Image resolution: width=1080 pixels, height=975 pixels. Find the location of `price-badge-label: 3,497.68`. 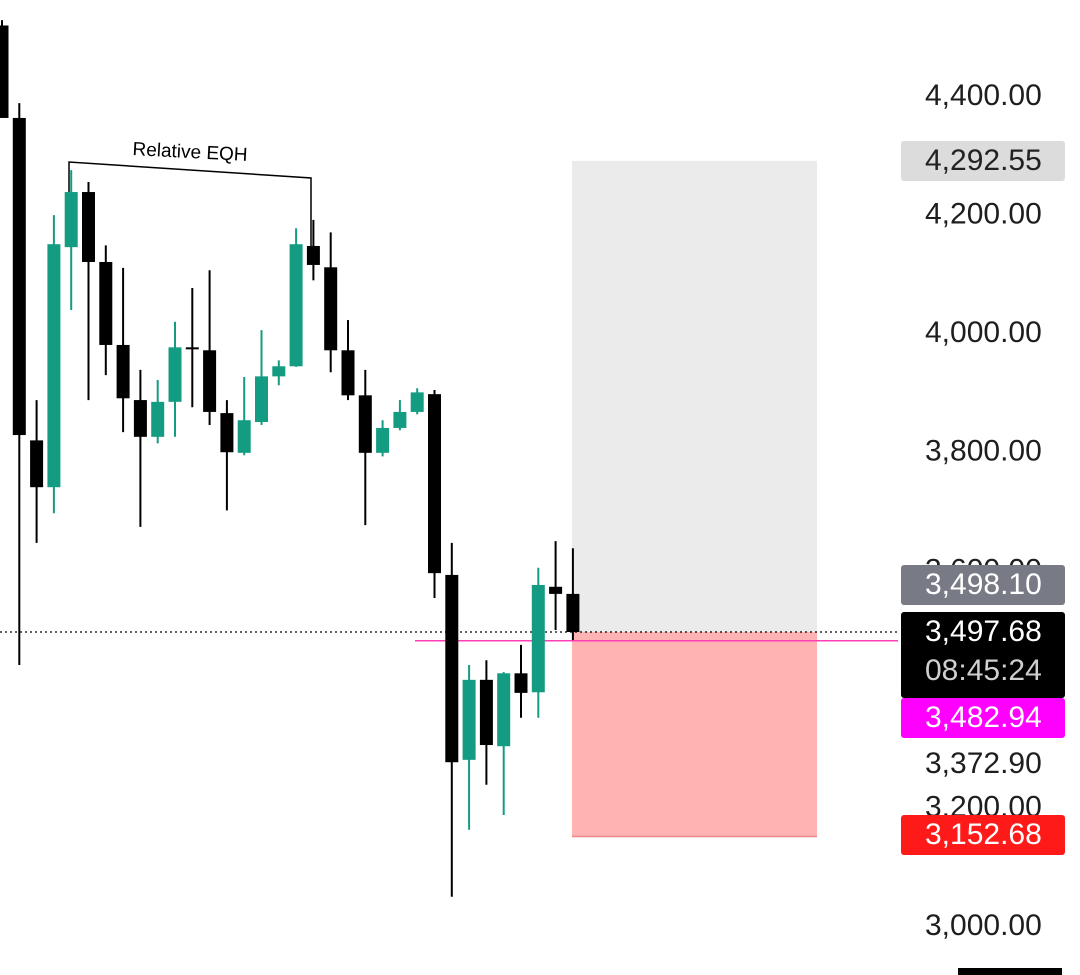

price-badge-label: 3,497.68 is located at coordinates (983, 631).